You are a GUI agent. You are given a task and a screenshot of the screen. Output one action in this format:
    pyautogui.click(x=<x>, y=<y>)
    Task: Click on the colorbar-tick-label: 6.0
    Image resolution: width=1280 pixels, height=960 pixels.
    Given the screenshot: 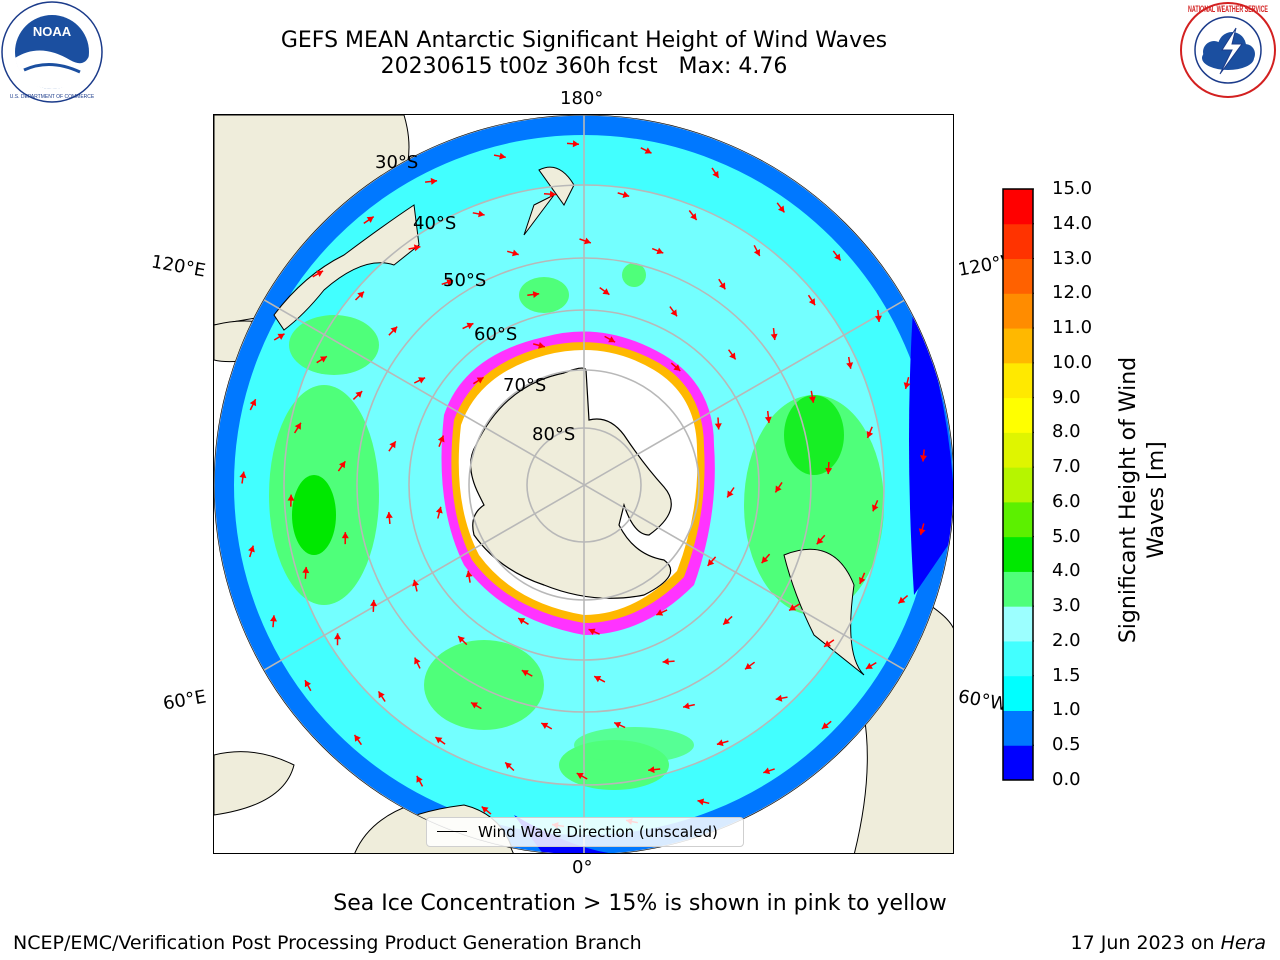 What is the action you would take?
    pyautogui.click(x=1066, y=501)
    